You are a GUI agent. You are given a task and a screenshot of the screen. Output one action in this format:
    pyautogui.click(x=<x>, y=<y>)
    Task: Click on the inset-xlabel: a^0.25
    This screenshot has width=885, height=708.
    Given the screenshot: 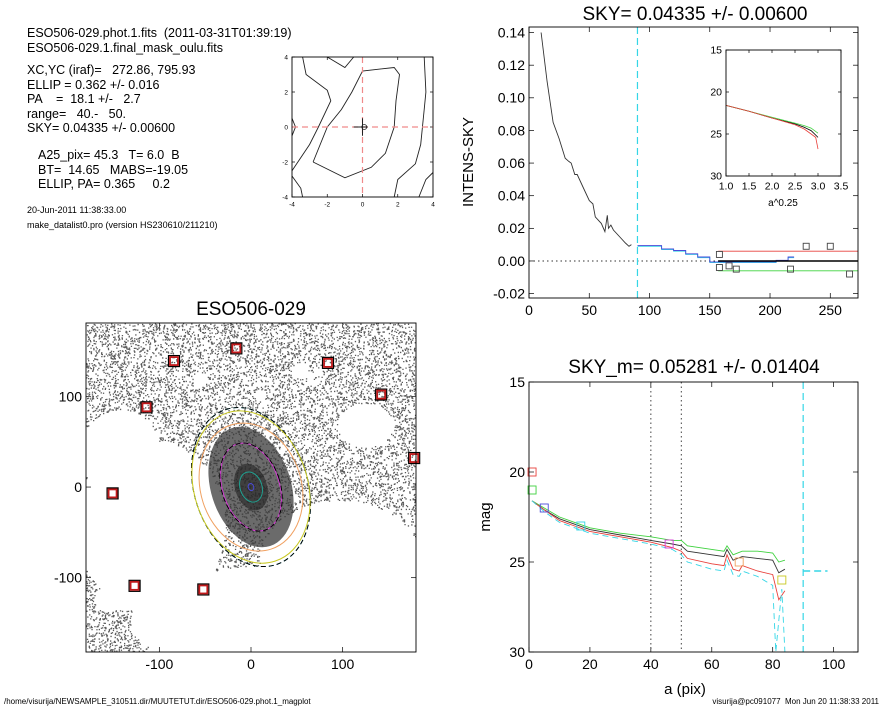 What is the action you would take?
    pyautogui.click(x=783, y=203)
    